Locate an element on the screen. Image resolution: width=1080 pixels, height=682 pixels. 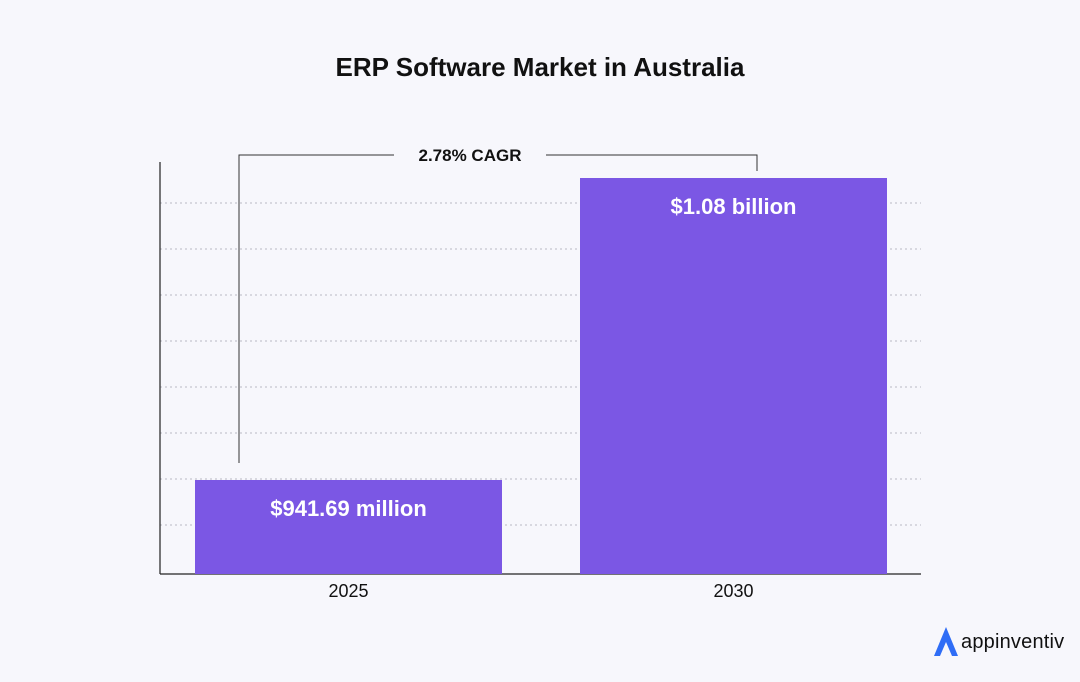
appinventiv-a-icon is located at coordinates (946, 642).